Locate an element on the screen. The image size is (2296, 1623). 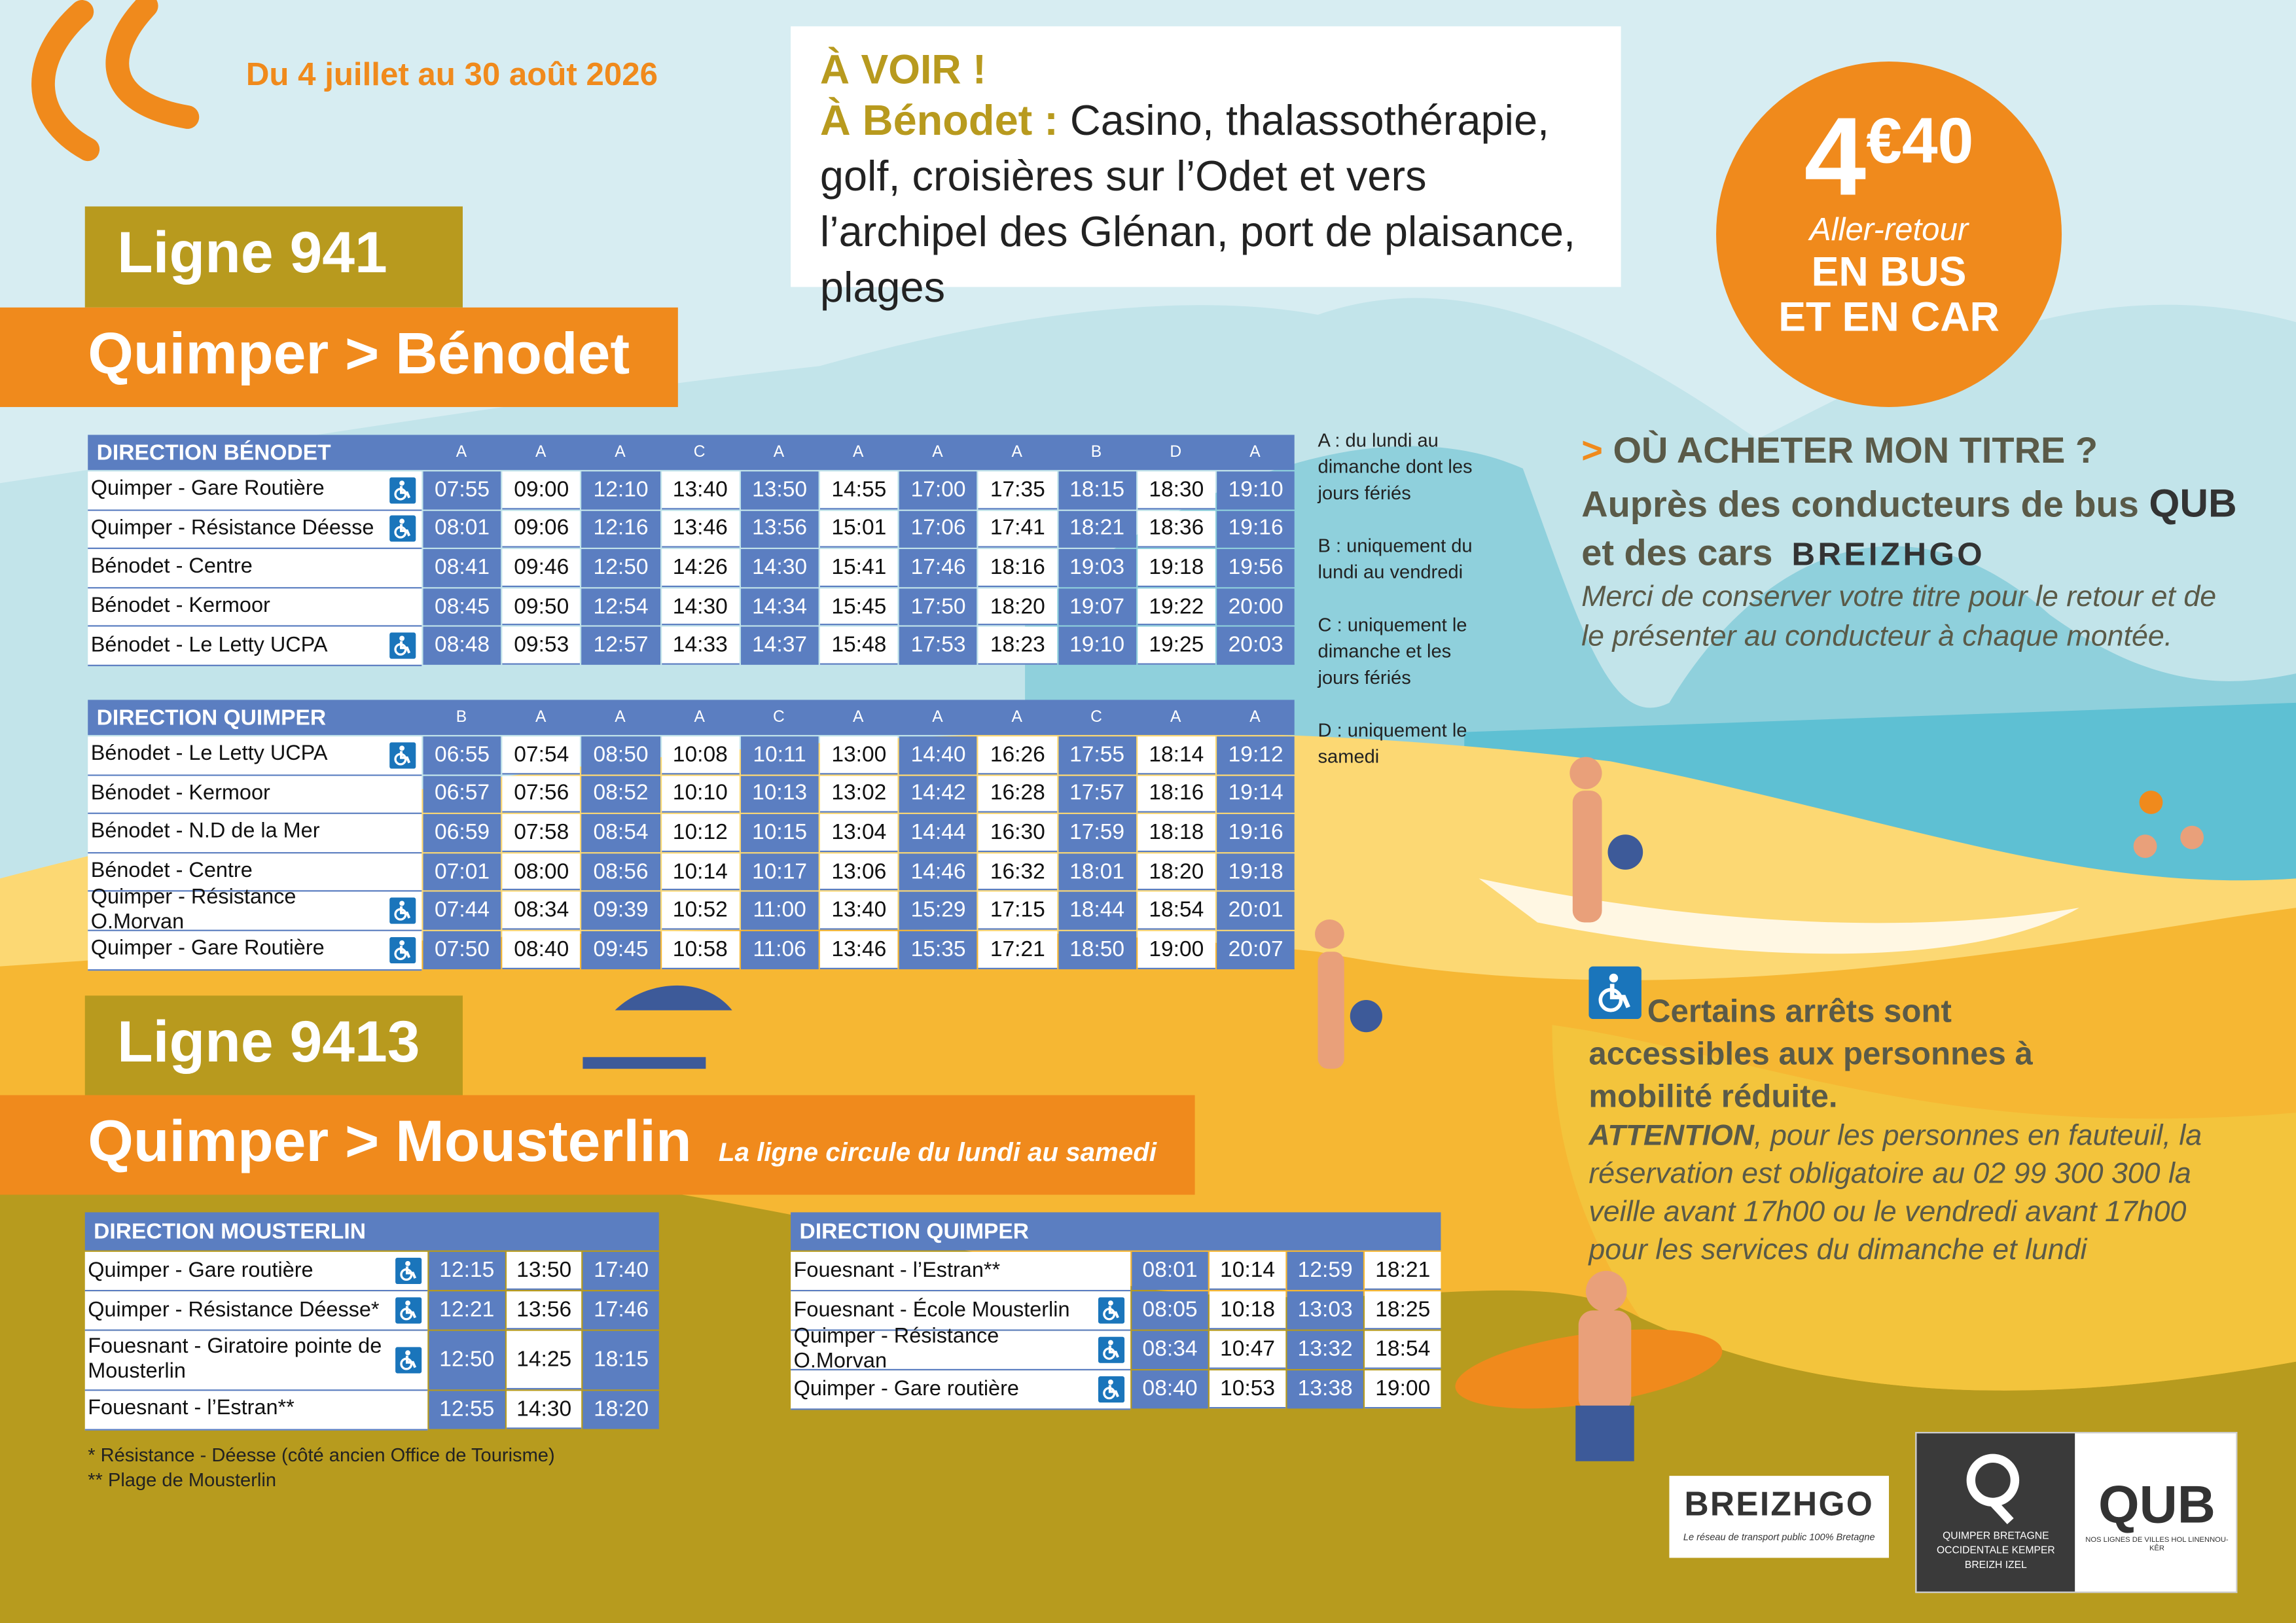
time-cell: 14:42 is located at coordinates (938, 794).